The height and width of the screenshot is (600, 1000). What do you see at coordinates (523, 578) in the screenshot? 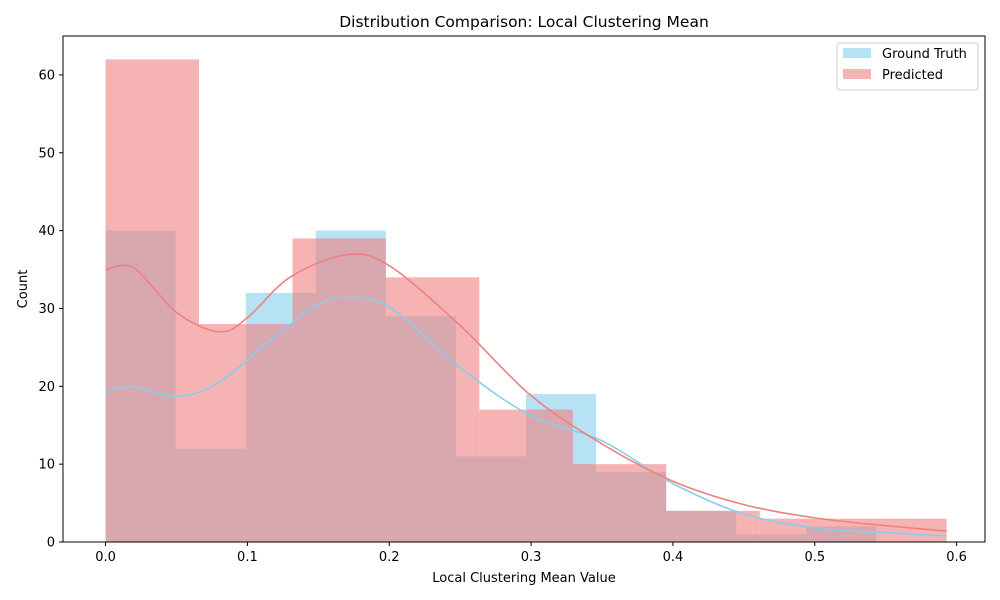
I see `x-axis-label: Local Clustering Mean Value` at bounding box center [523, 578].